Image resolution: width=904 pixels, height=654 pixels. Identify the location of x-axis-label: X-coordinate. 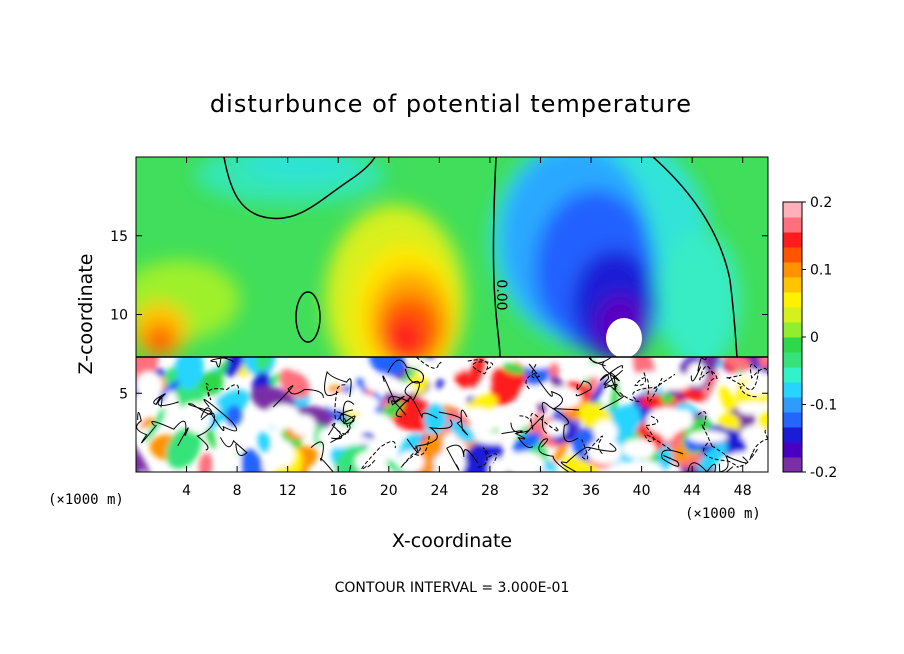
(452, 541).